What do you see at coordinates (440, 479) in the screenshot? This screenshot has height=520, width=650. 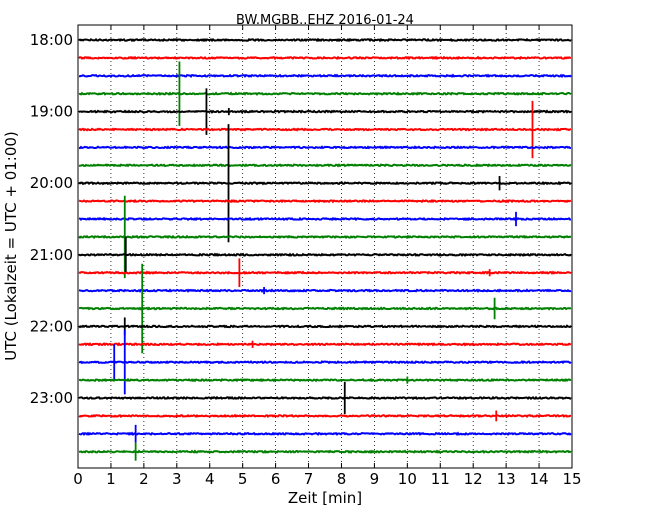 I see `x-tick-label-11: 11` at bounding box center [440, 479].